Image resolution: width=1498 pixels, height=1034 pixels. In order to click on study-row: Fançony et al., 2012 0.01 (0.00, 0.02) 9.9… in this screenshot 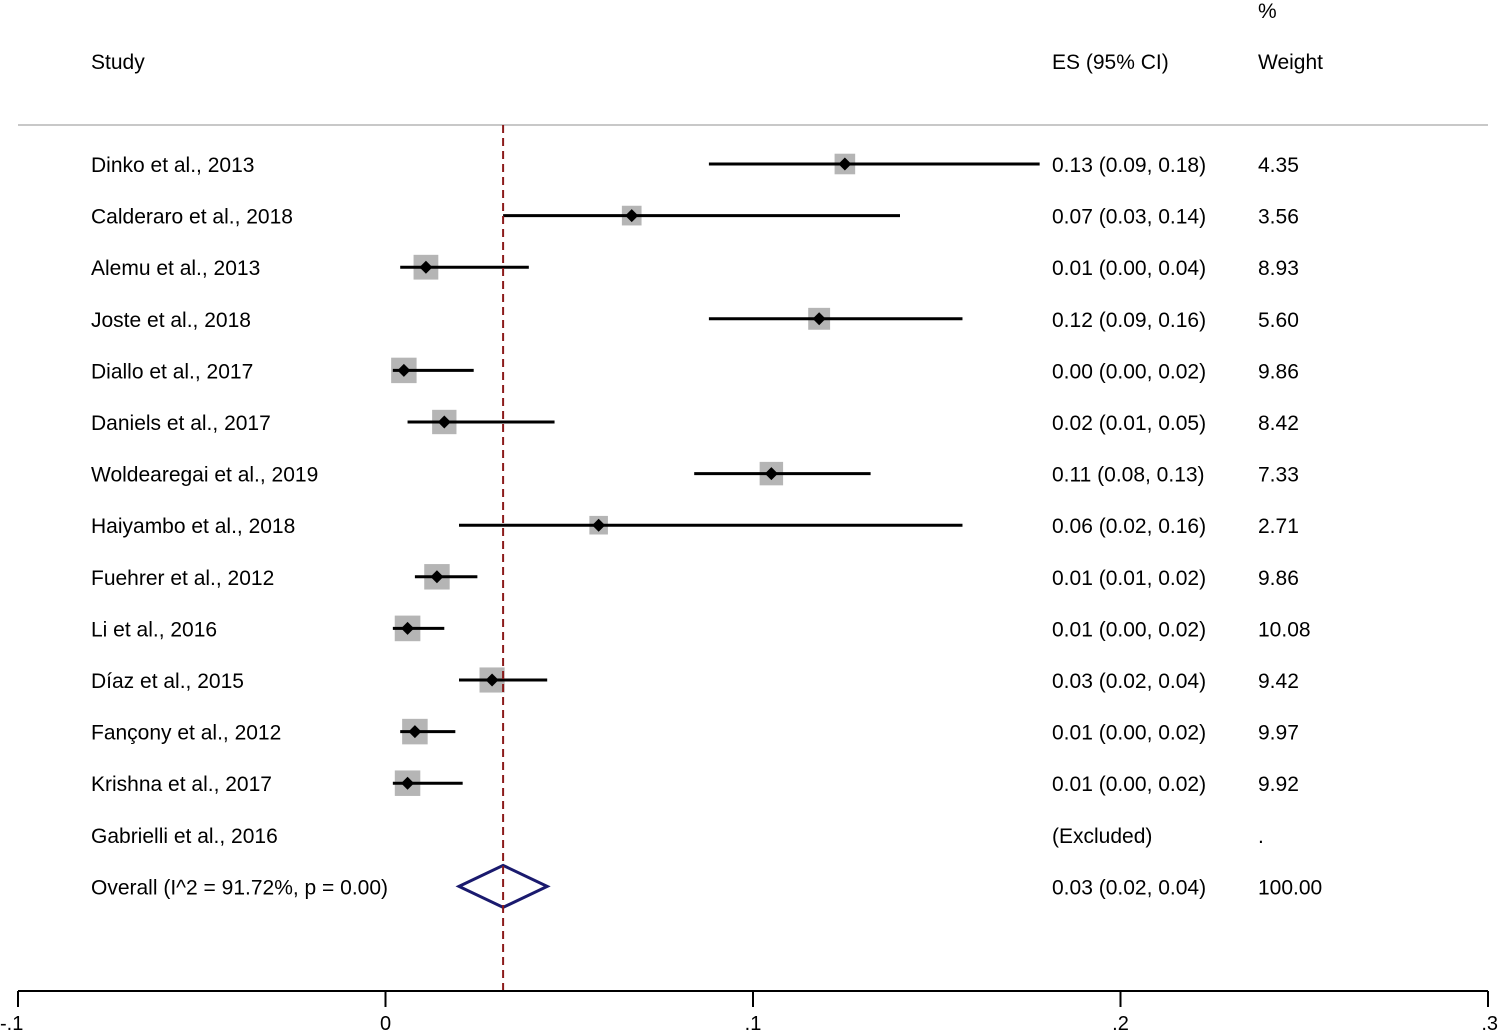, I will do `click(695, 731)`.